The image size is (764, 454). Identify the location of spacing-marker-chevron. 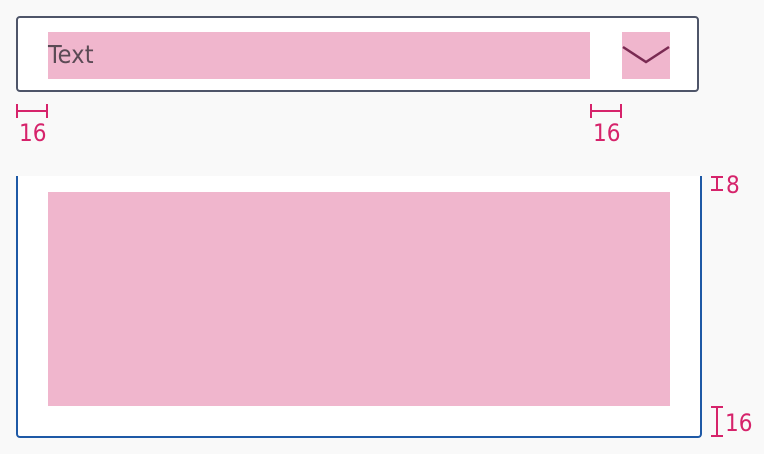
(606, 111).